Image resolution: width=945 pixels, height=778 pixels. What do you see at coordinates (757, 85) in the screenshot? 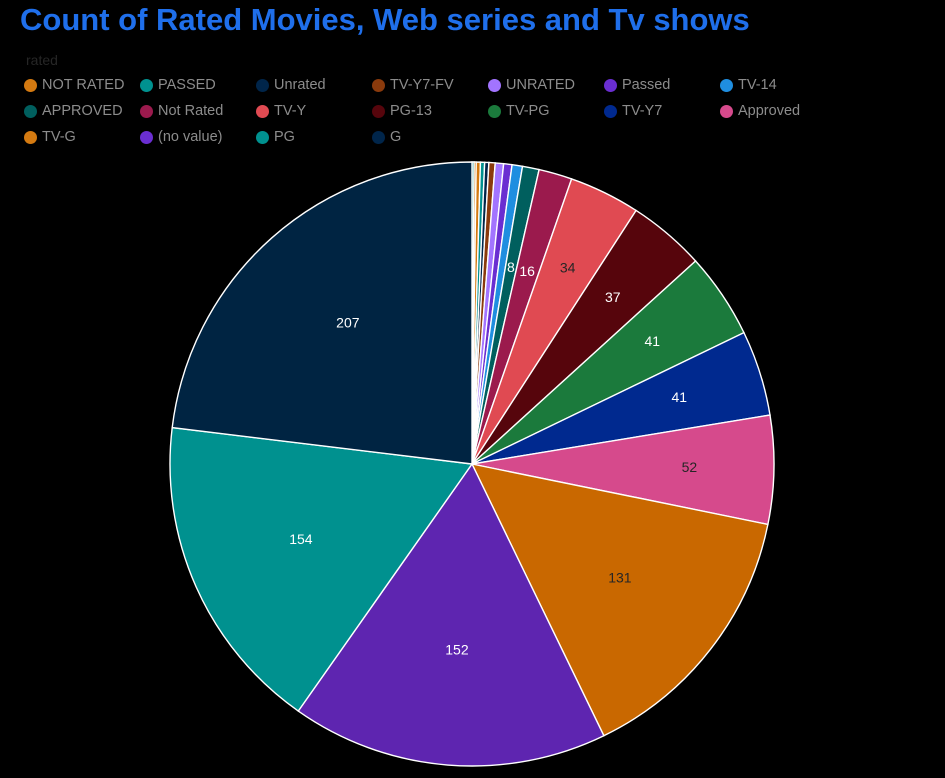
I see `legend-label: TV-14` at bounding box center [757, 85].